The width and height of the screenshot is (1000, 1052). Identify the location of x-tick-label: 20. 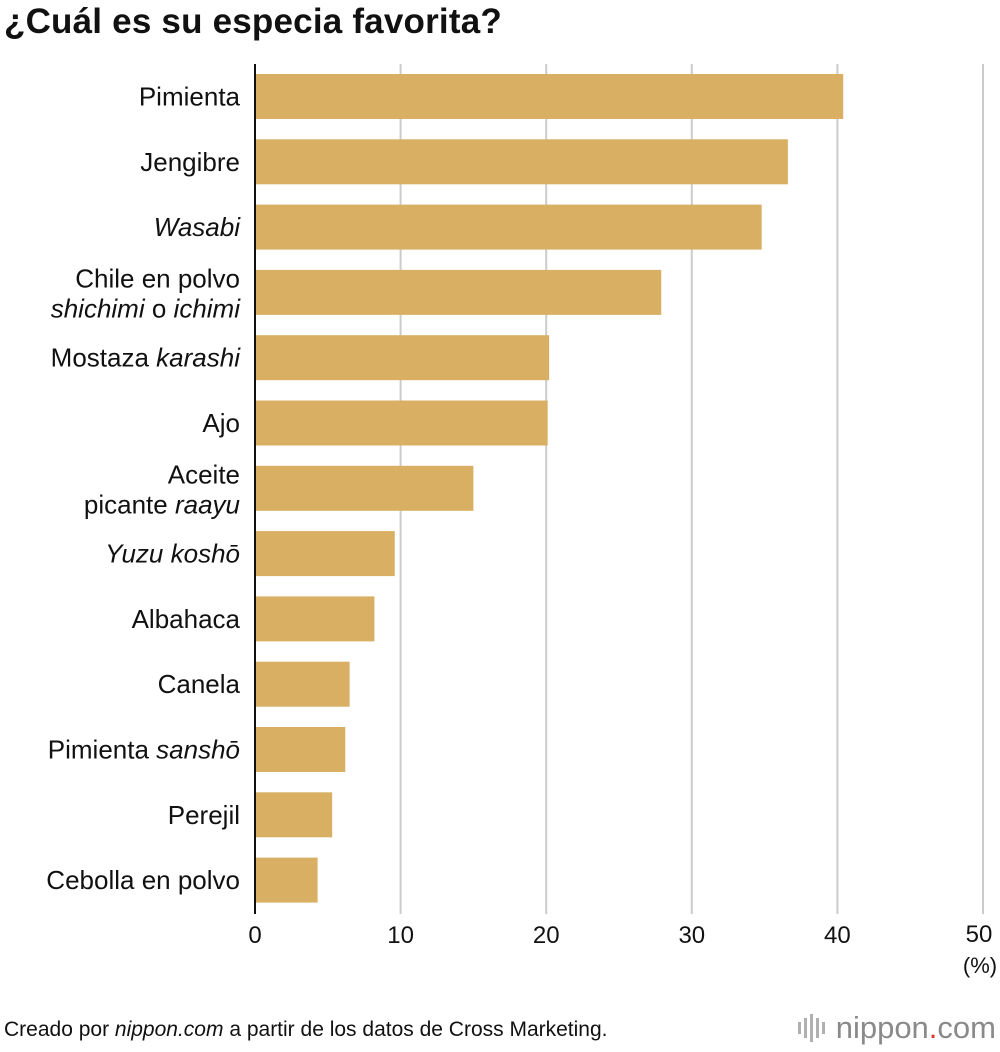
(546, 935).